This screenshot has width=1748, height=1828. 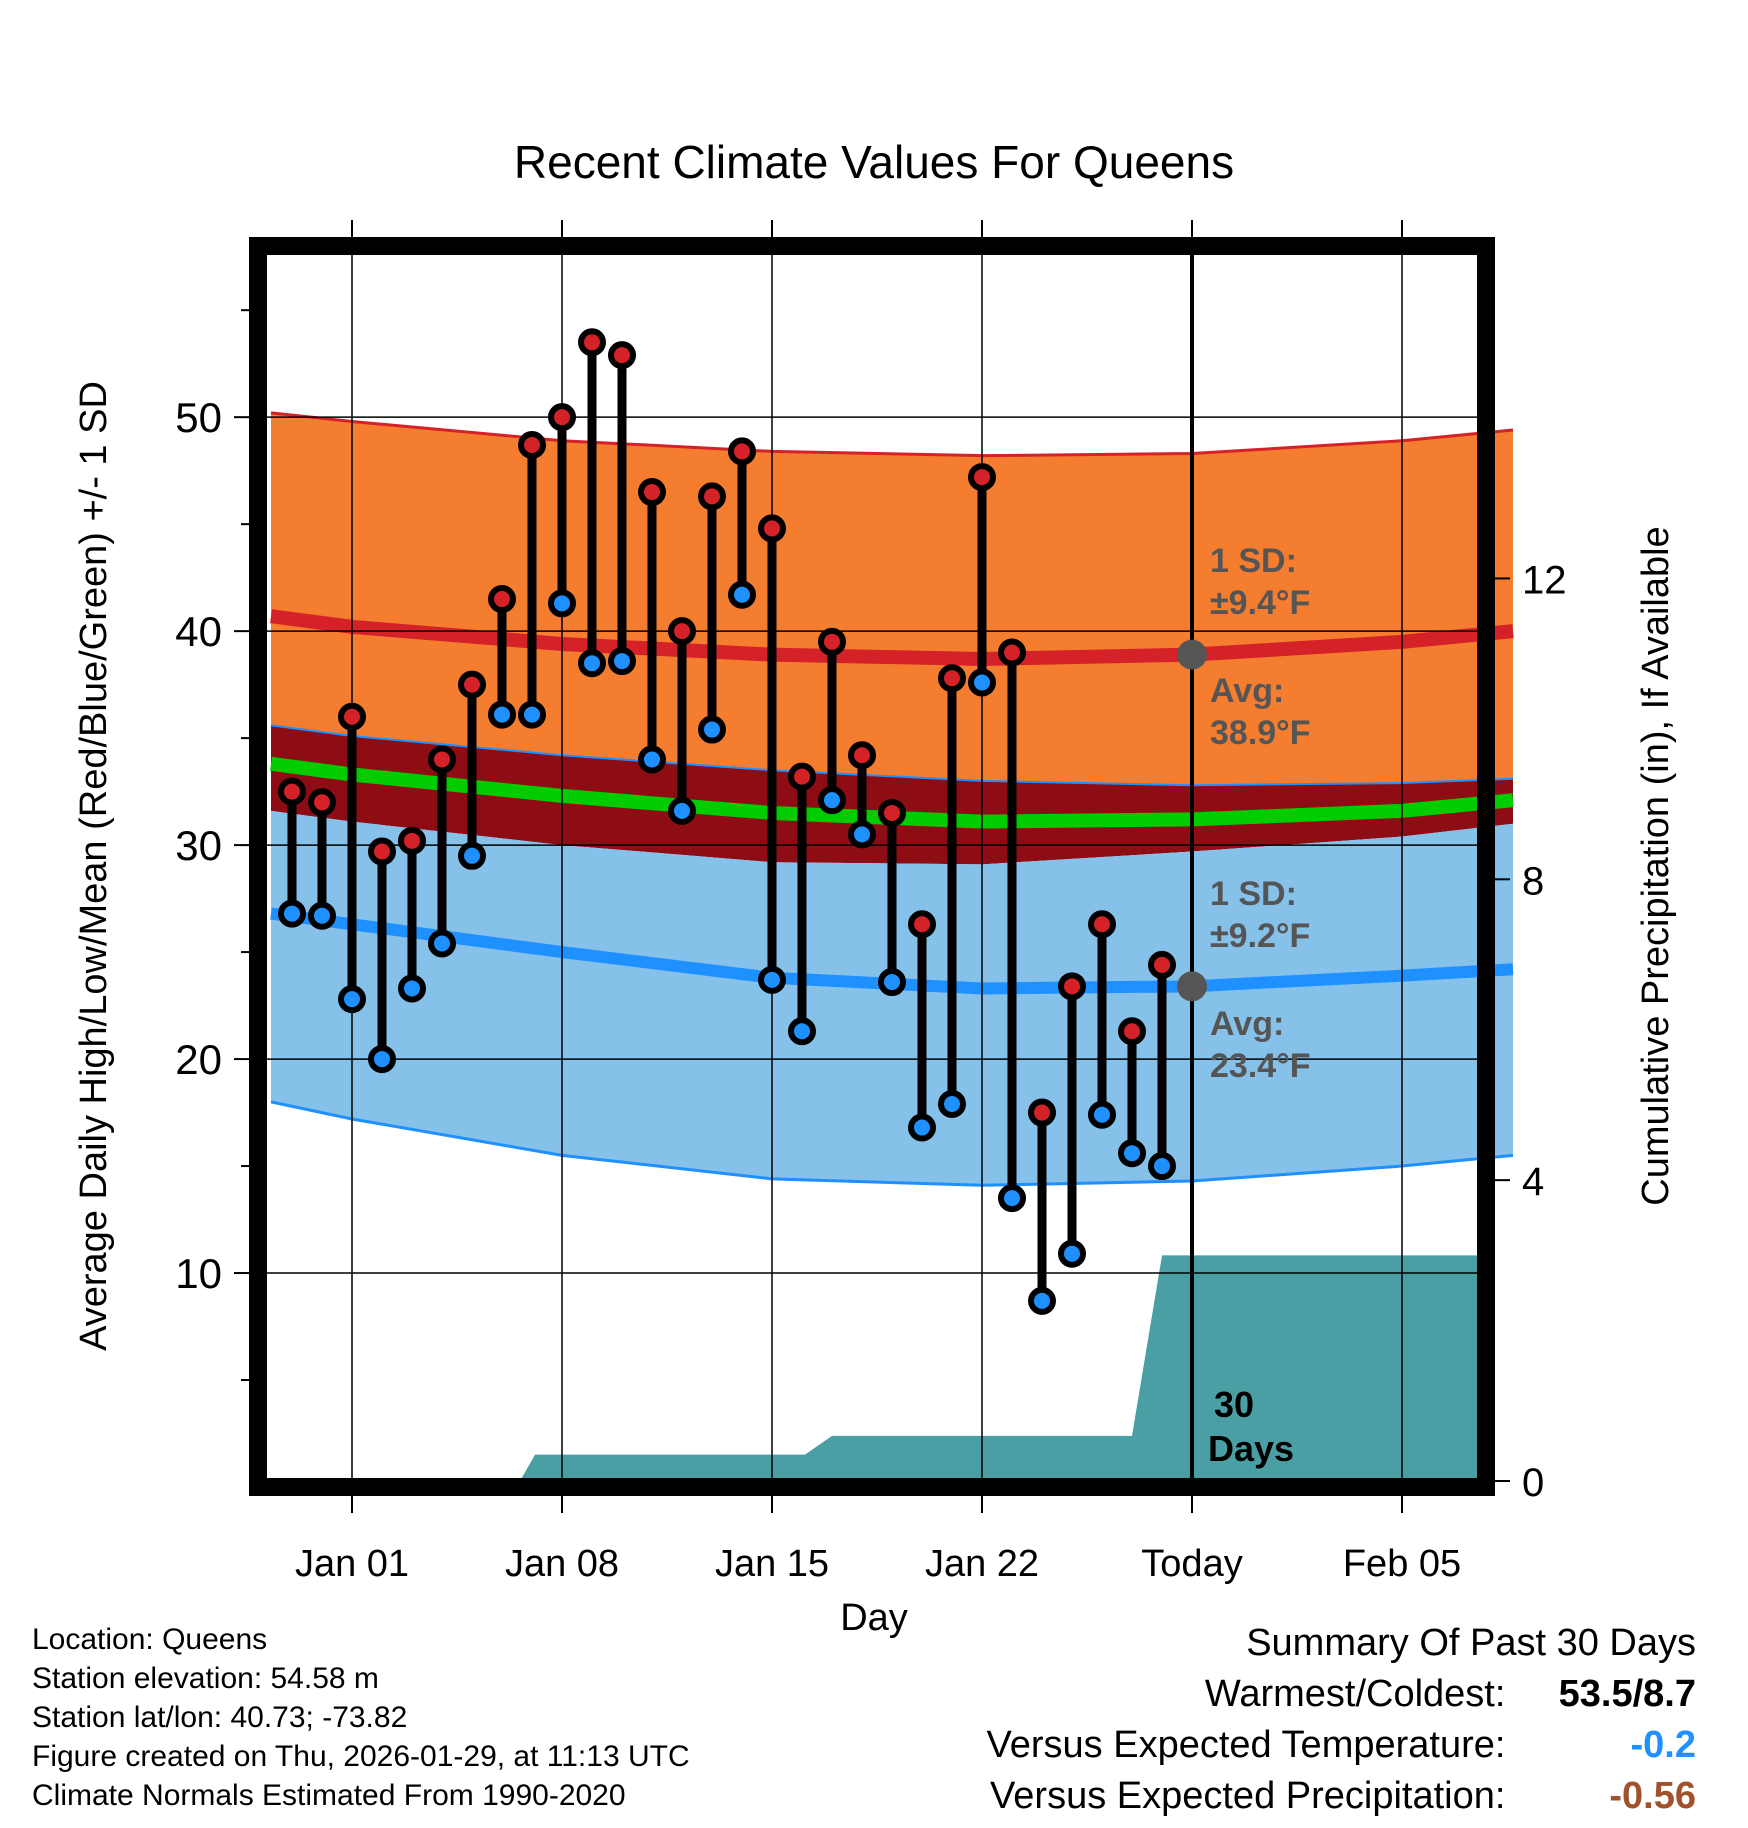 I want to click on normals-text: Climate Normals Estimated From 1990-2020, so click(x=329, y=1795).